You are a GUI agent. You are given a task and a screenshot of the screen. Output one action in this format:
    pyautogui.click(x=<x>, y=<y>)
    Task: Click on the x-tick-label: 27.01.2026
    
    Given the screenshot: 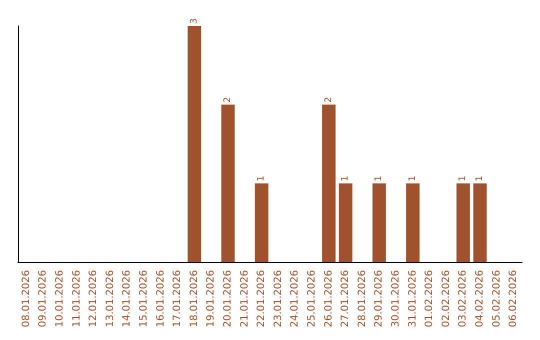 What is the action you would take?
    pyautogui.click(x=346, y=299)
    